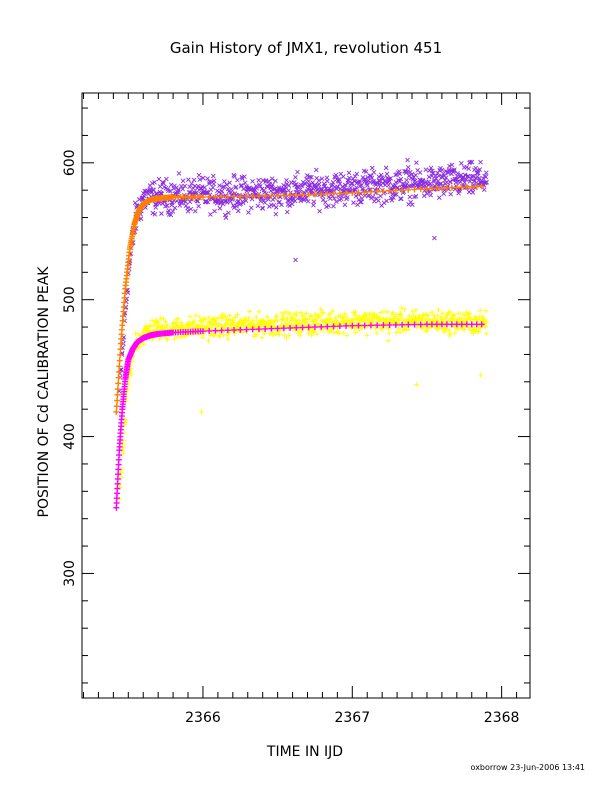 Image resolution: width=612 pixels, height=792 pixels. I want to click on y-tick-label: 500, so click(70, 299).